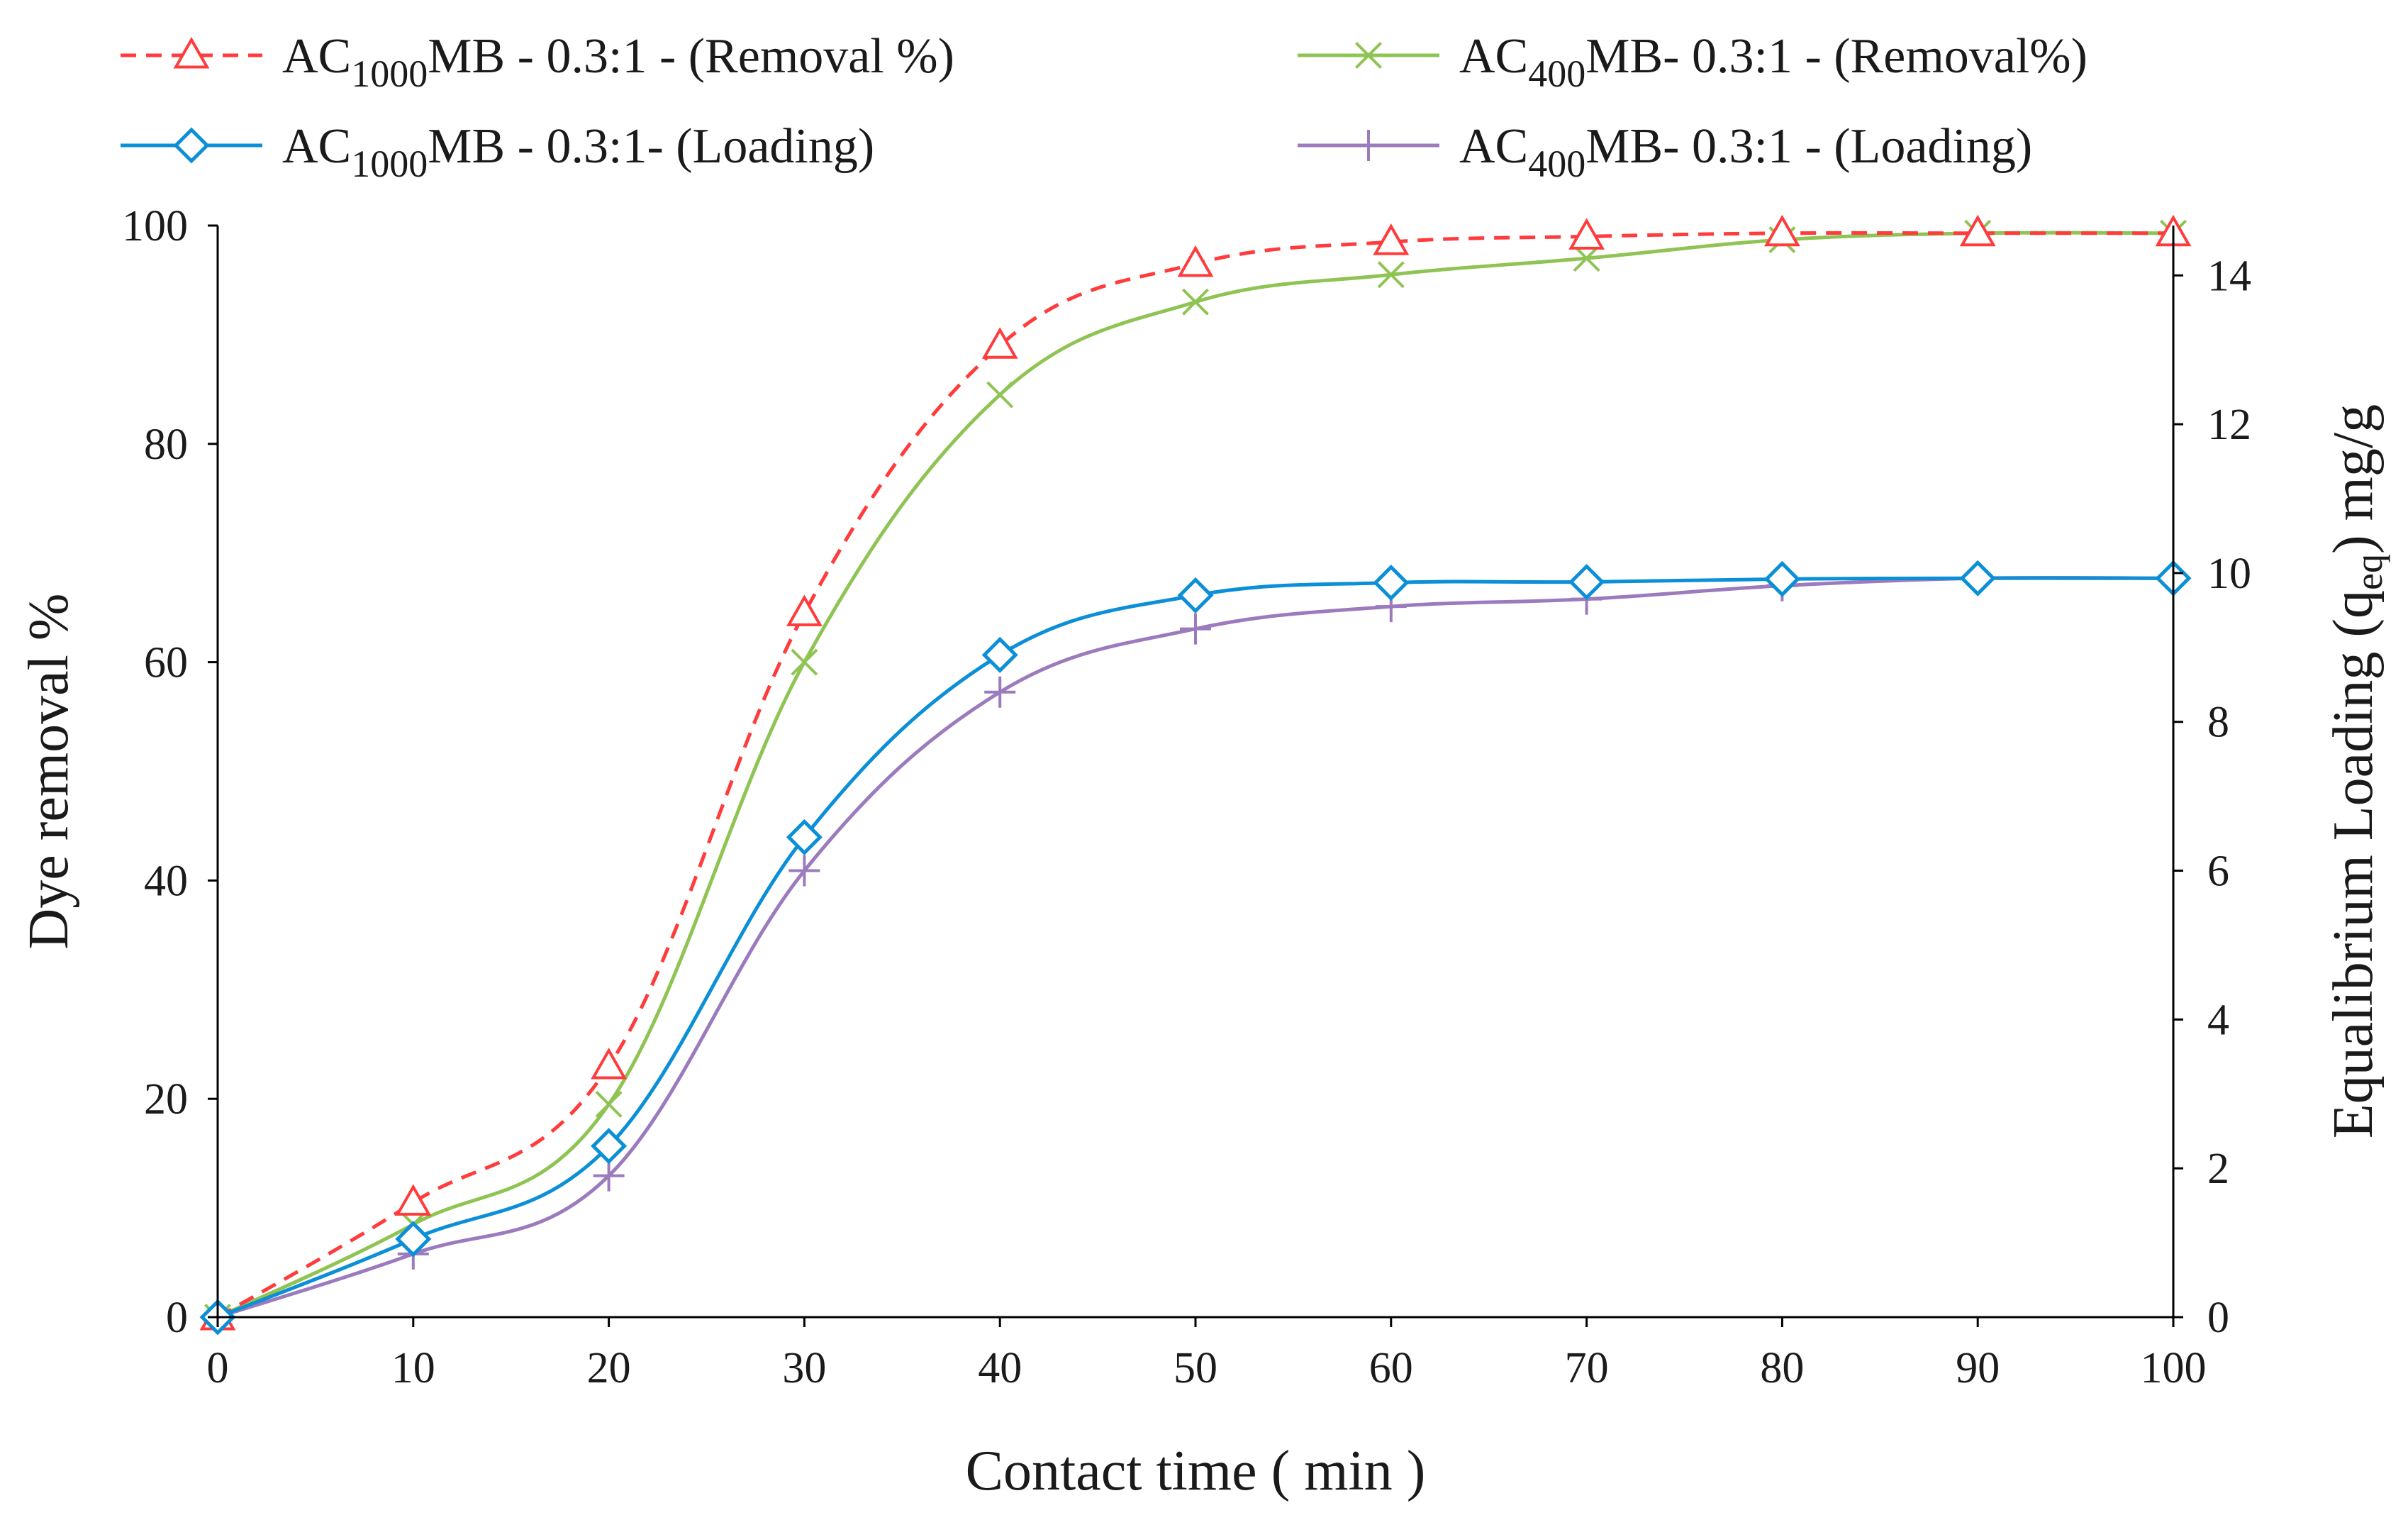 This screenshot has width=2408, height=1520. Describe the element at coordinates (177, 1318) in the screenshot. I see `y-tick-label: 0` at that location.